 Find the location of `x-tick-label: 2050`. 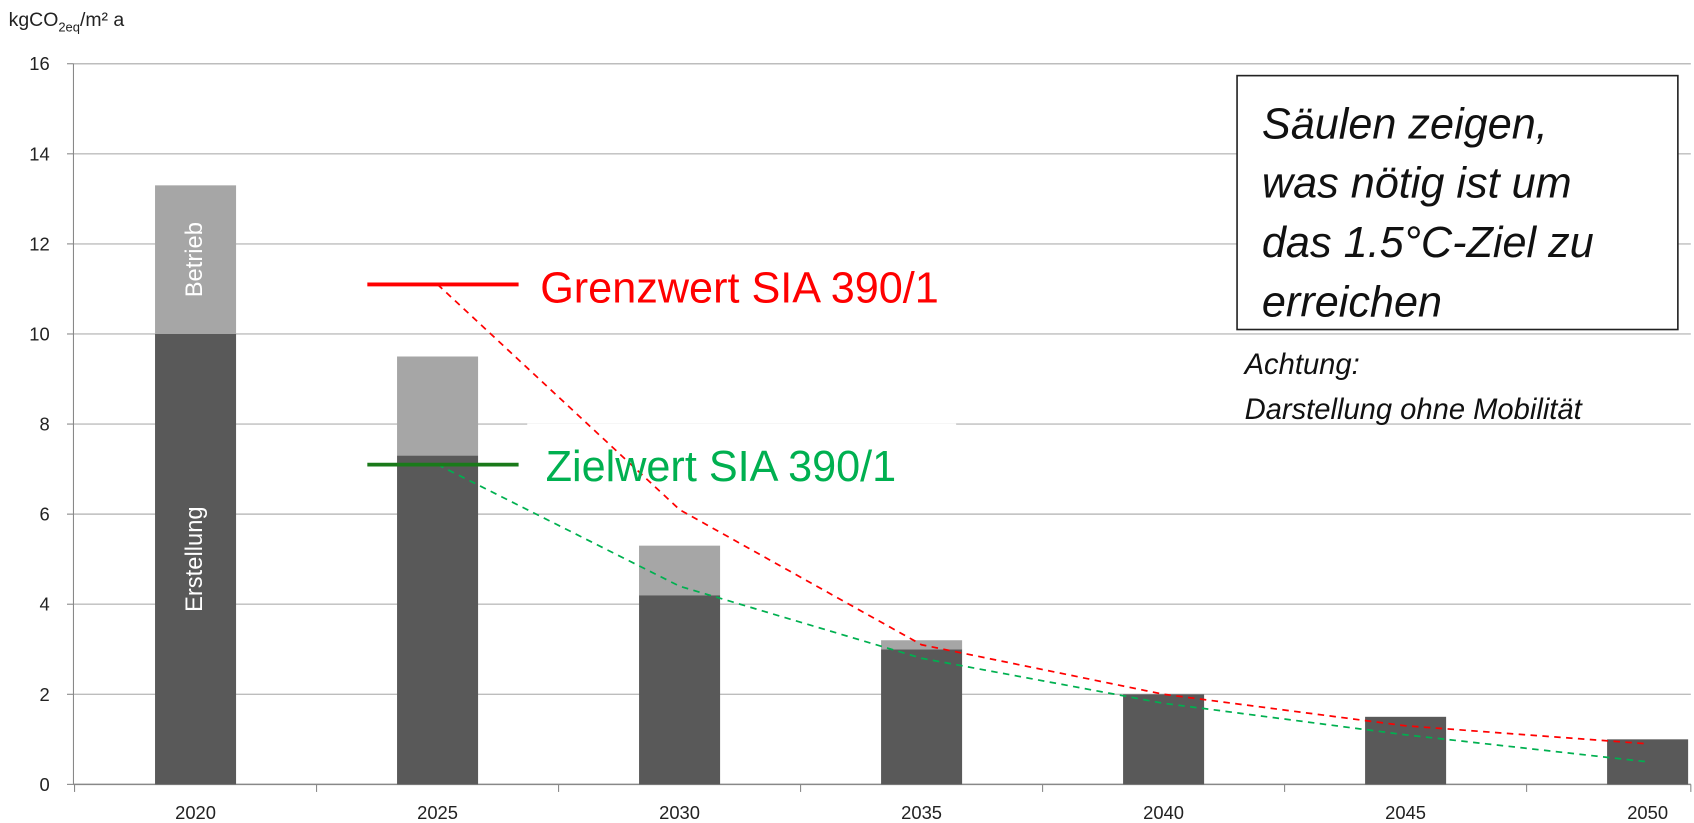

x-tick-label: 2050 is located at coordinates (1647, 812).